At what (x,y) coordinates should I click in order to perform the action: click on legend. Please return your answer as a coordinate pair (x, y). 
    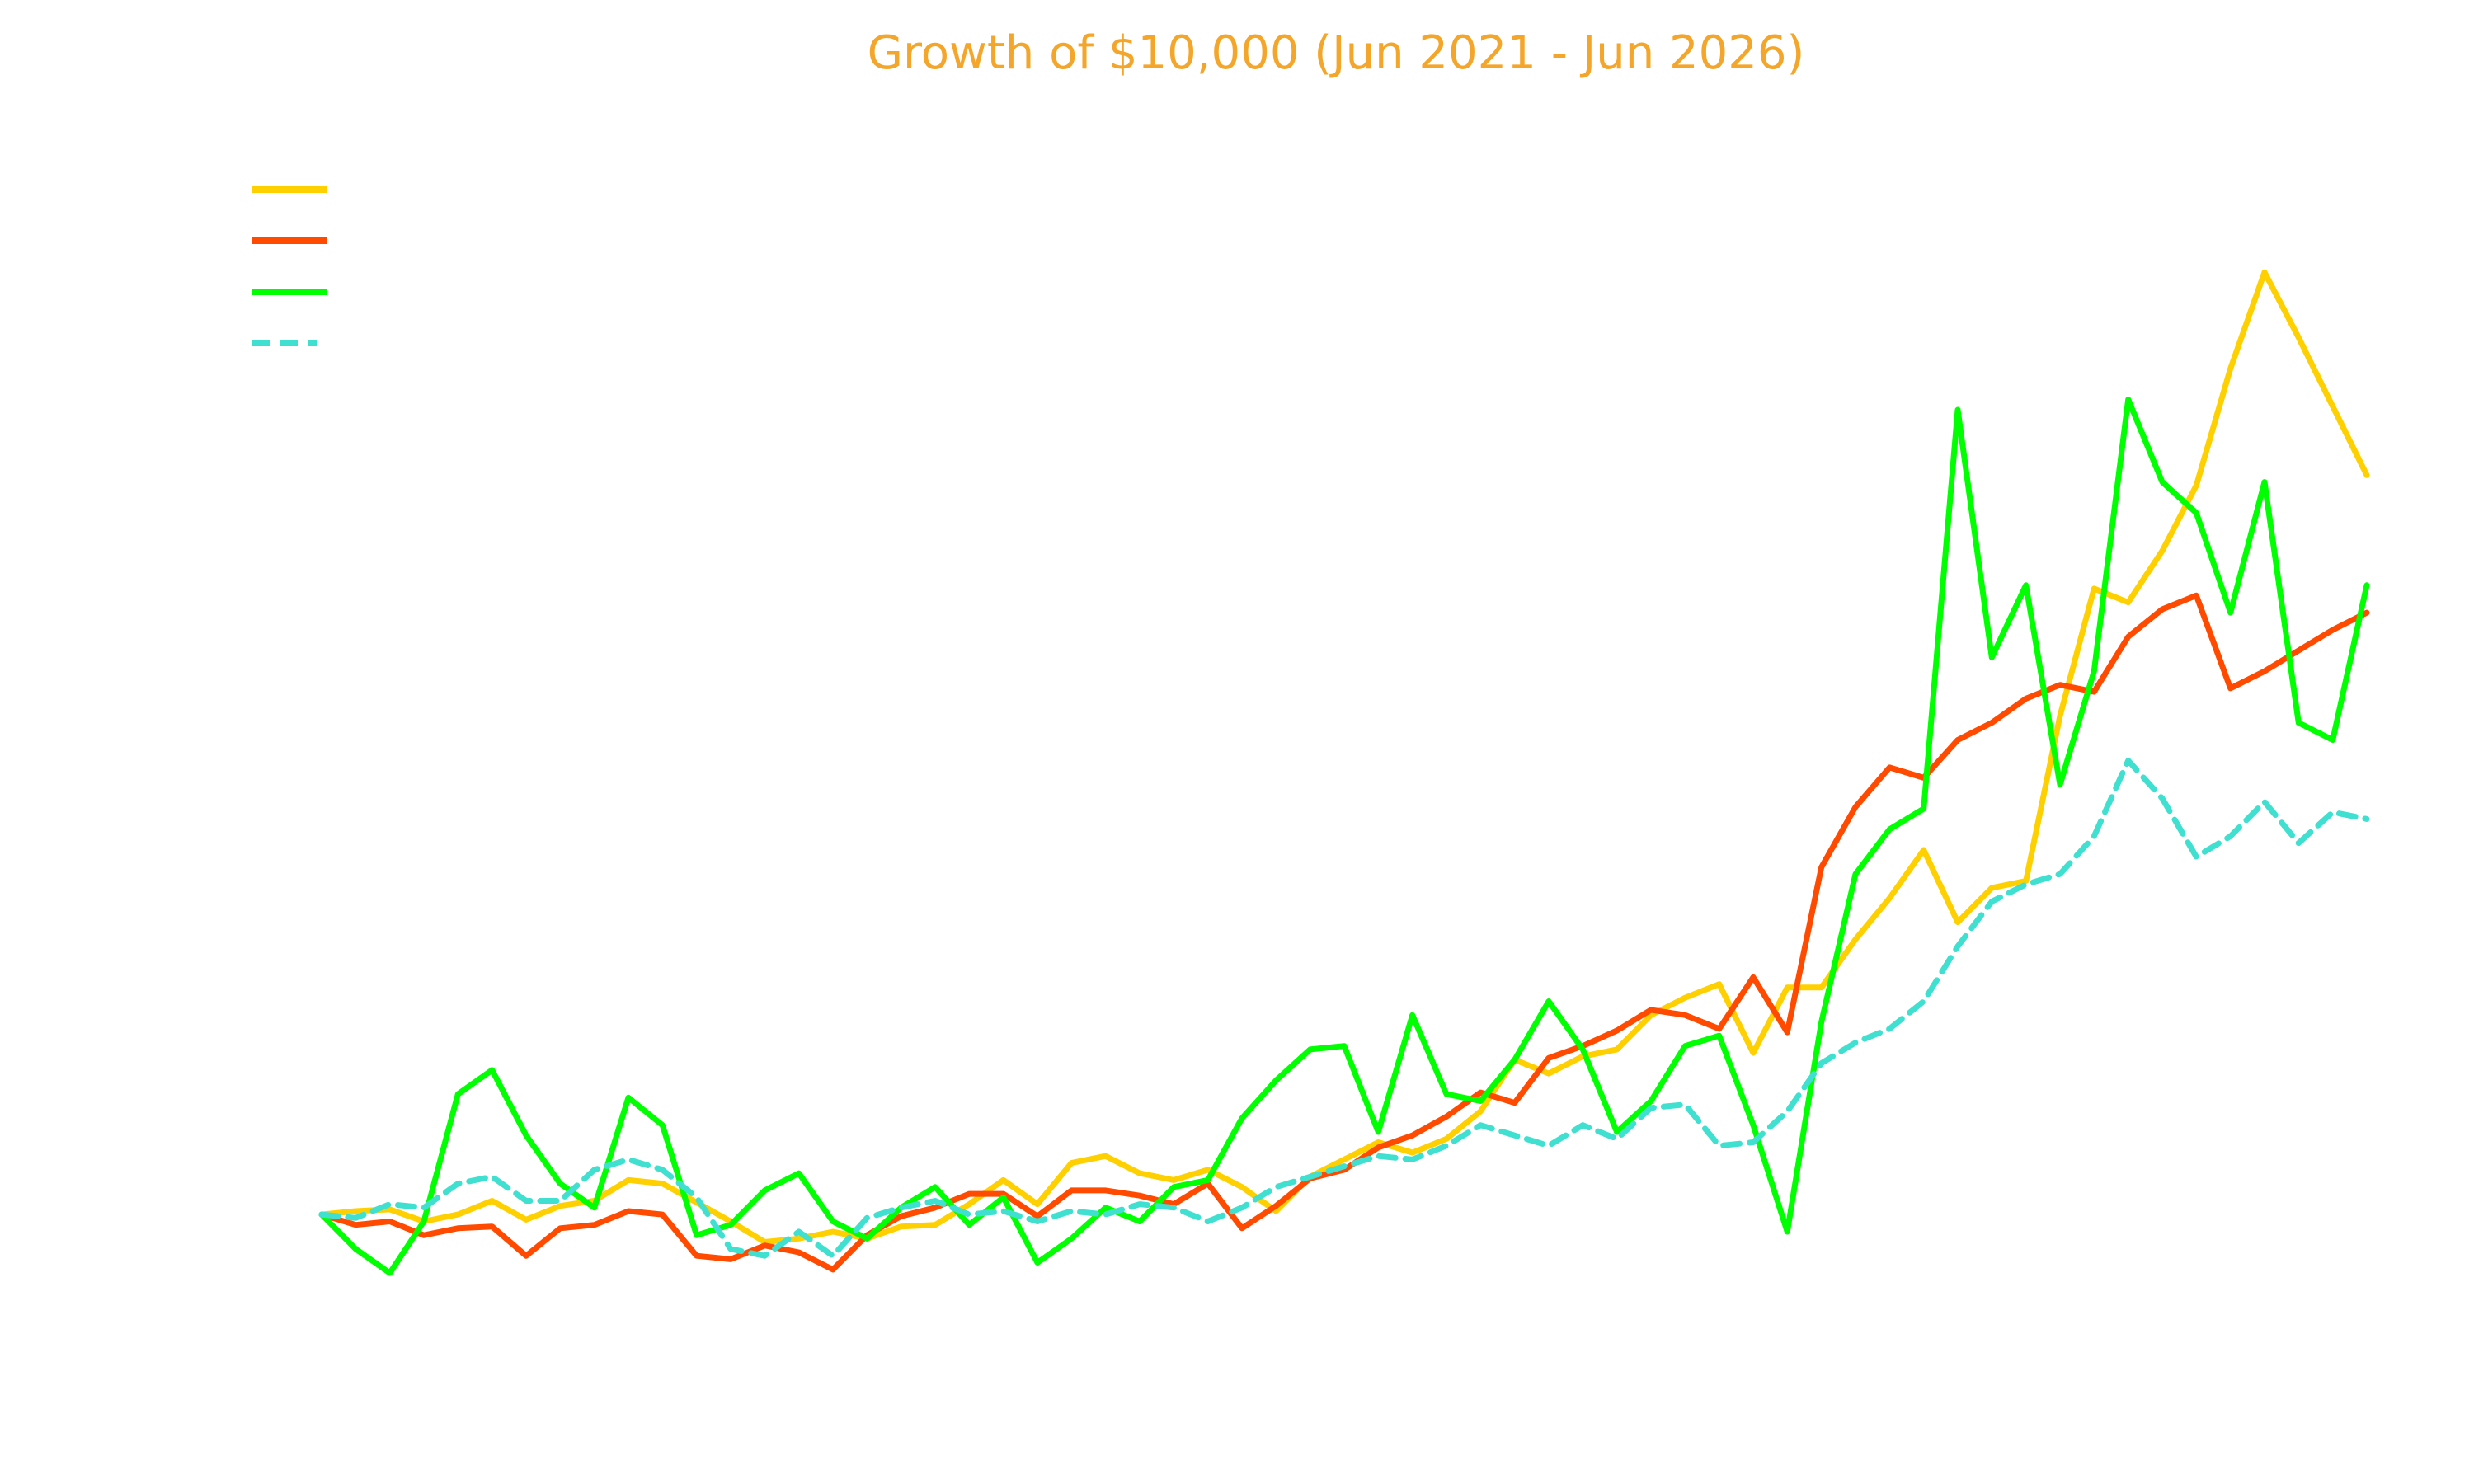
    Looking at the image, I should click on (289, 266).